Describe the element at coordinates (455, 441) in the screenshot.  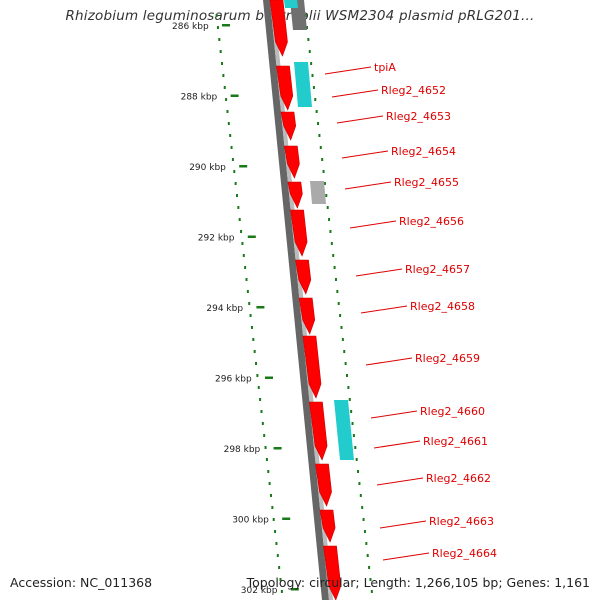
I see `gene-label: Rleg2_4661` at that location.